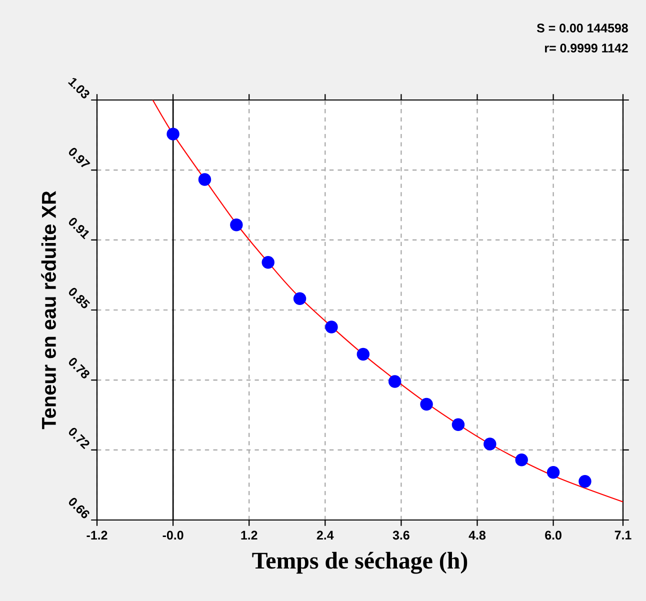  Describe the element at coordinates (623, 535) in the screenshot. I see `x-tick-label: 7.1` at that location.